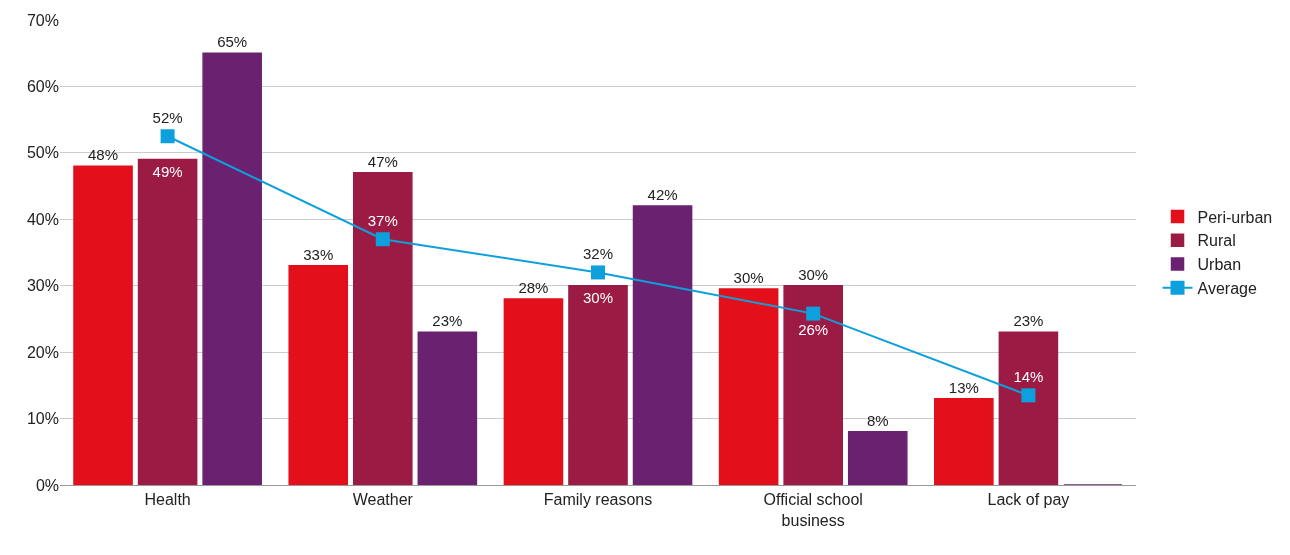  Describe the element at coordinates (533, 287) in the screenshot. I see `data-label: 28%` at that location.